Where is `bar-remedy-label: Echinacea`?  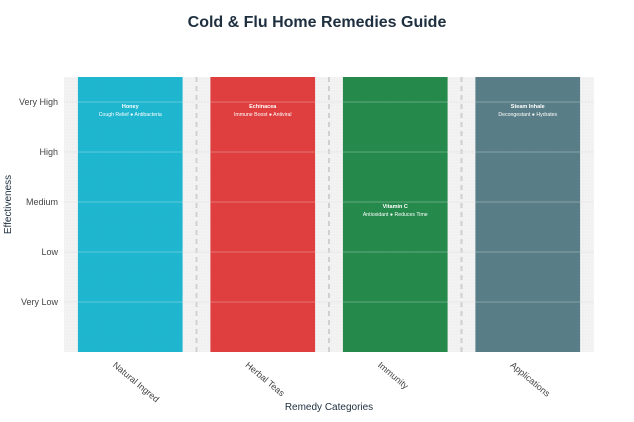
bar-remedy-label: Echinacea is located at coordinates (263, 107).